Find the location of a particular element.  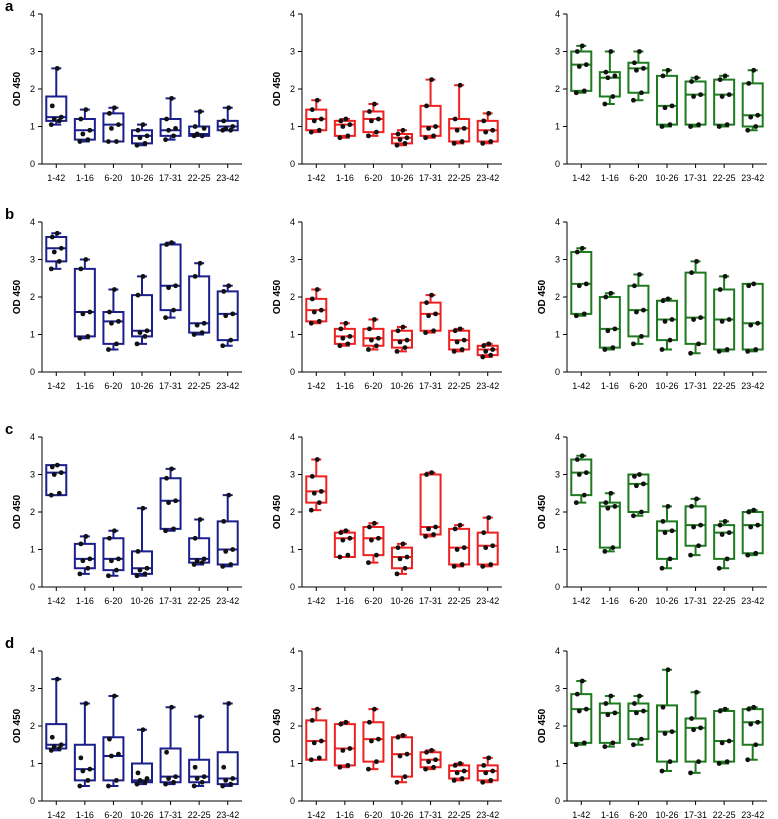

x-tick-label: 10-26 is located at coordinates (141, 601).